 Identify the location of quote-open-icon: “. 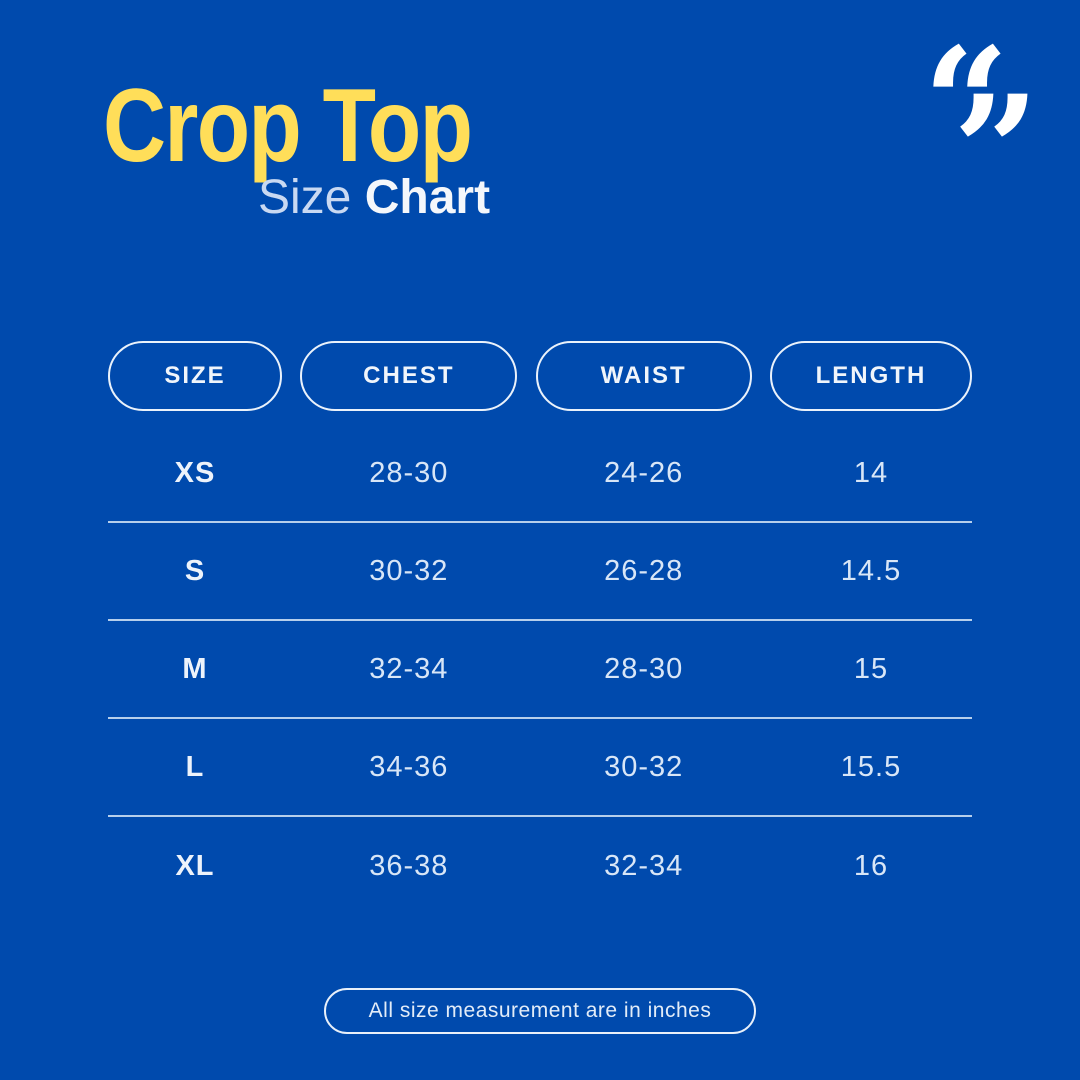
(966, 103).